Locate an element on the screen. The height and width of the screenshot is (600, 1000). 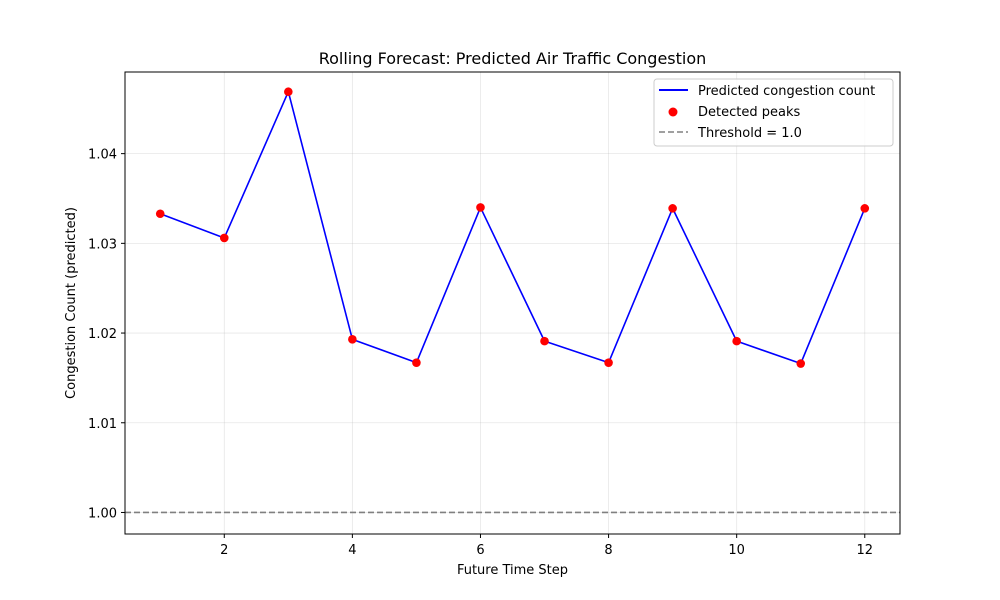
x-tick-label: 8 is located at coordinates (608, 550).